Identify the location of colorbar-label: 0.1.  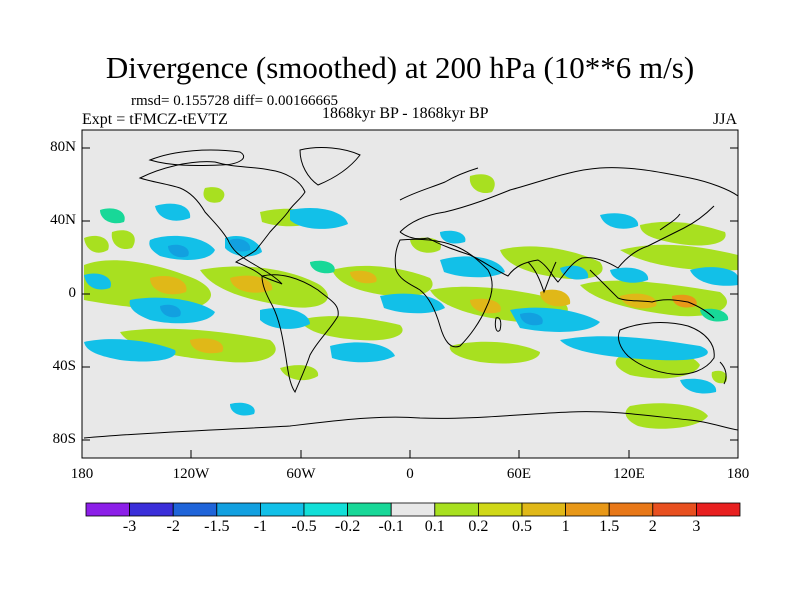
(434, 526).